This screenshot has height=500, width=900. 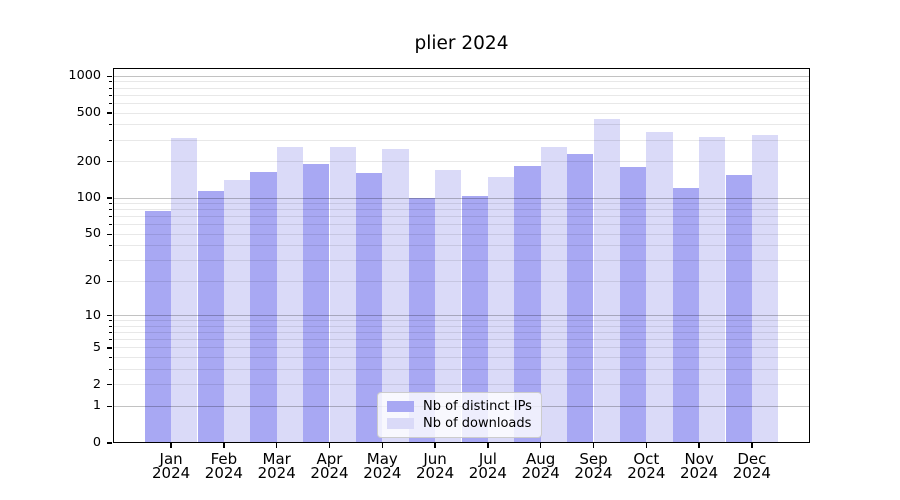 I want to click on x-tick-label: Sep 2024, so click(x=593, y=465).